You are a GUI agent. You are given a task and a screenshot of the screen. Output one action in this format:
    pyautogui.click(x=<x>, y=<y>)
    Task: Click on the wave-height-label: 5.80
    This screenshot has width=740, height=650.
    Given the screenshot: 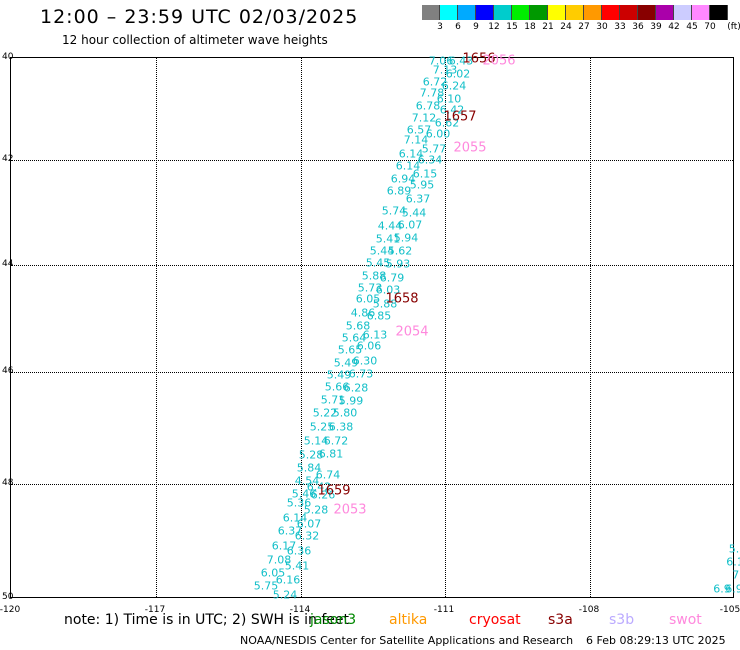 What is the action you would take?
    pyautogui.click(x=345, y=413)
    